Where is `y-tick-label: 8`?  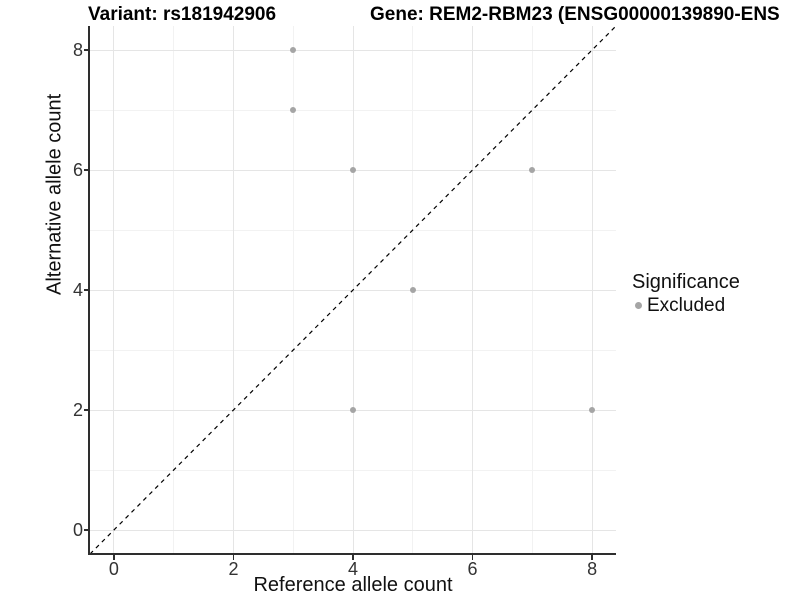 y-tick-label: 8 is located at coordinates (77, 50).